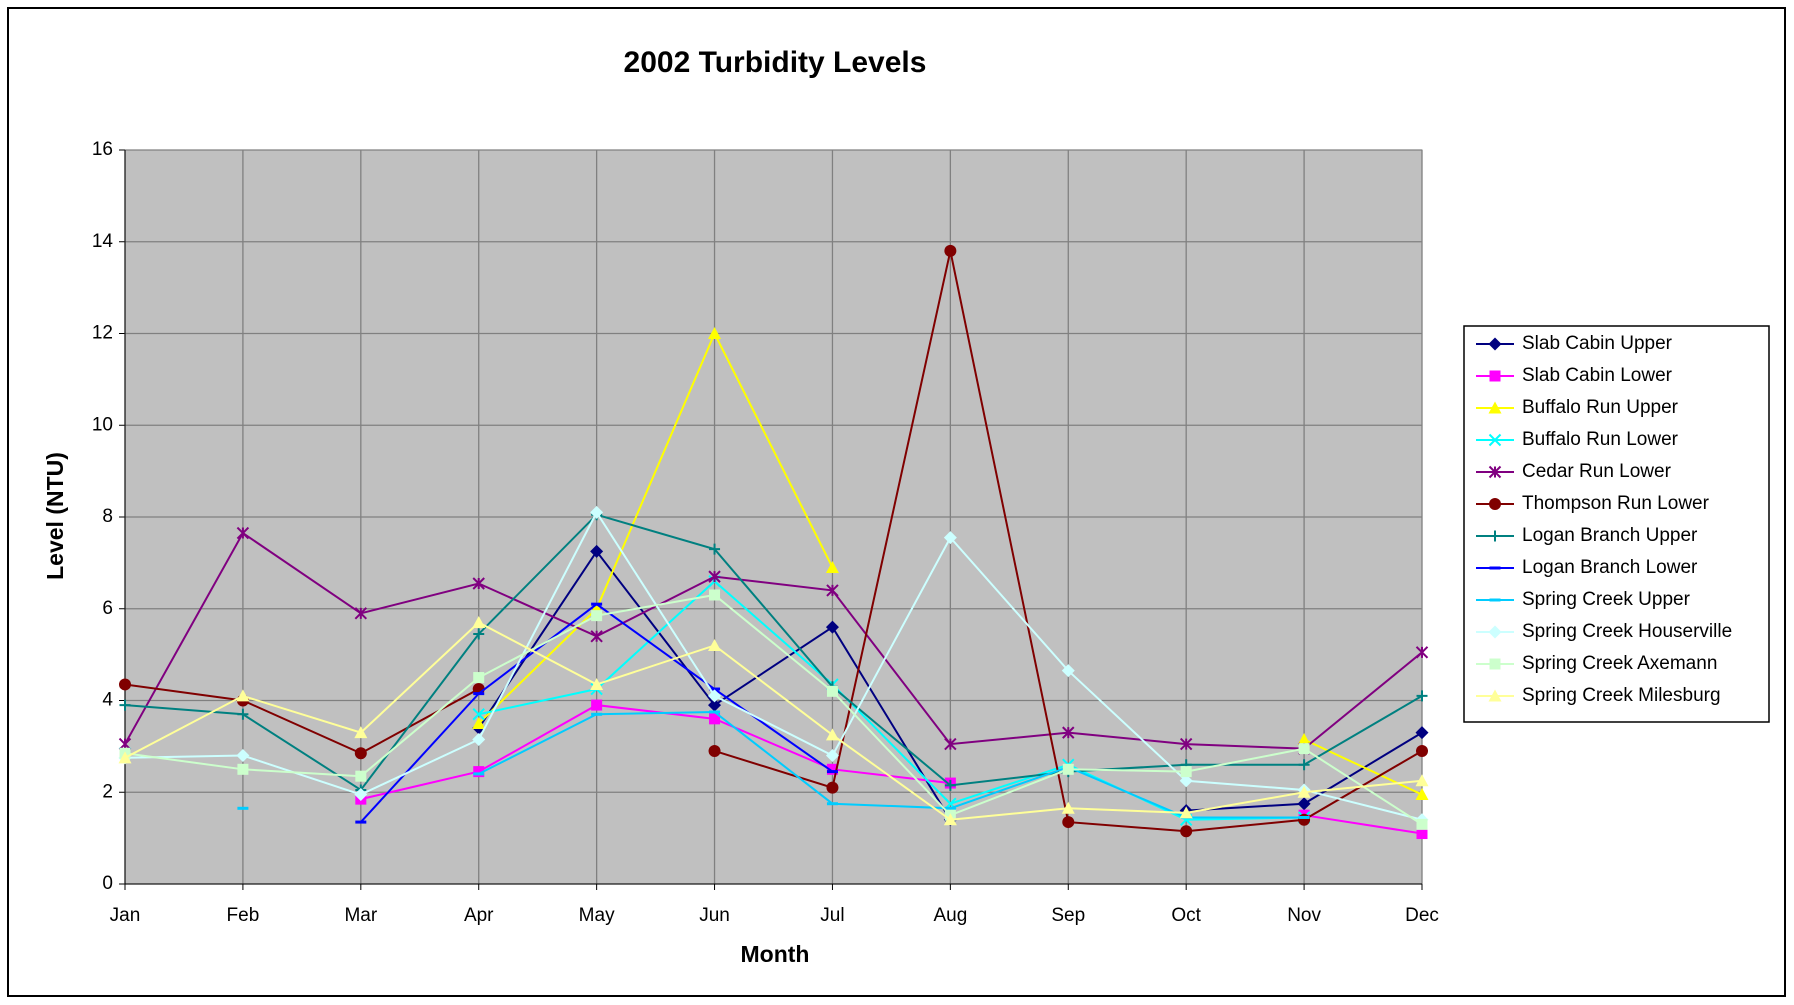 The height and width of the screenshot is (1005, 1794). I want to click on x-tick-label: Apr, so click(479, 915).